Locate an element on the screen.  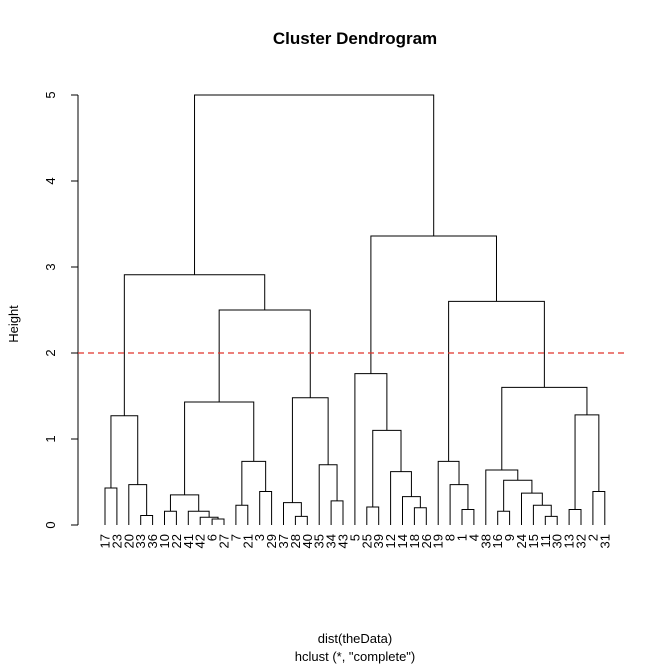
leaf-label: 19 is located at coordinates (438, 541).